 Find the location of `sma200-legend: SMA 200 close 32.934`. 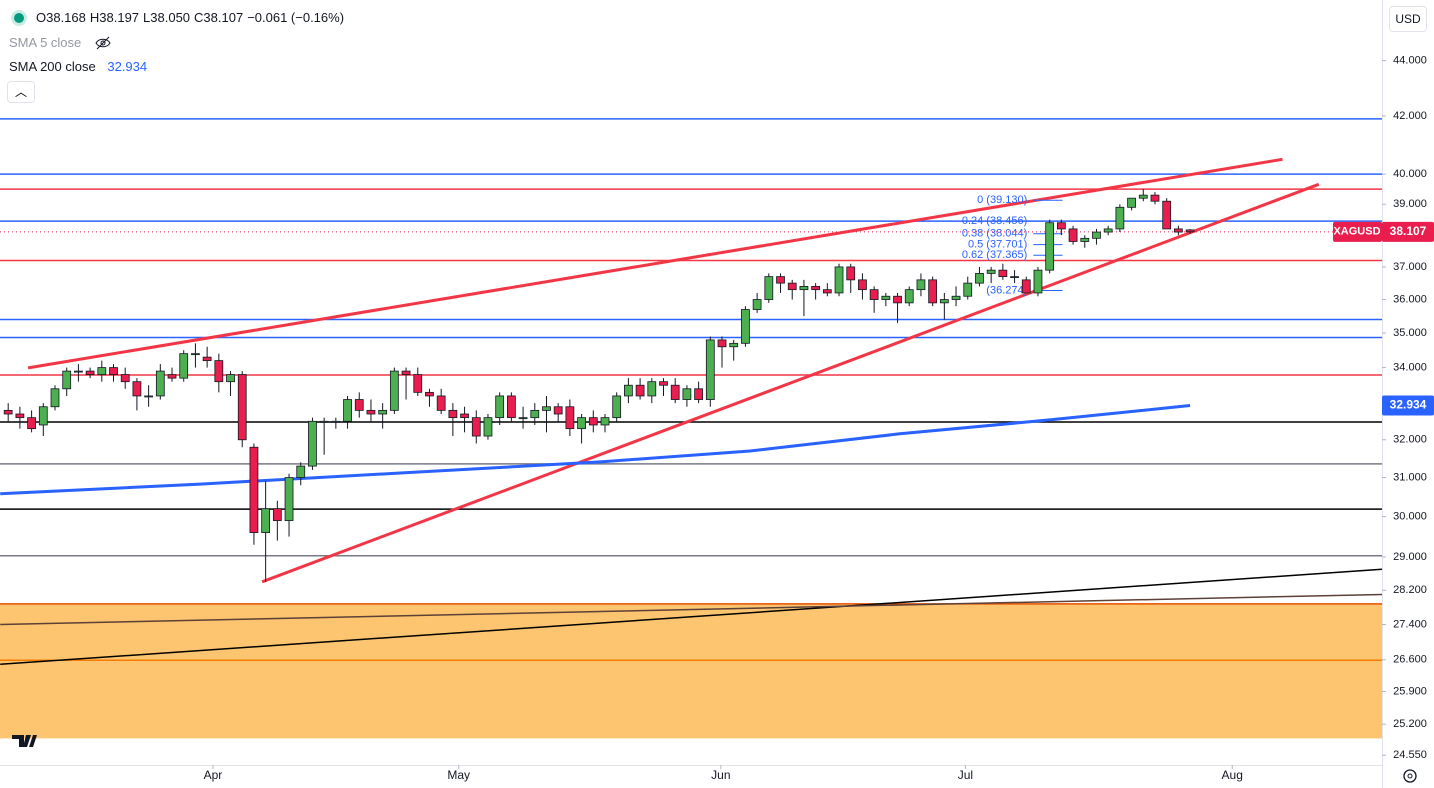

sma200-legend: SMA 200 close 32.934 is located at coordinates (80, 66).